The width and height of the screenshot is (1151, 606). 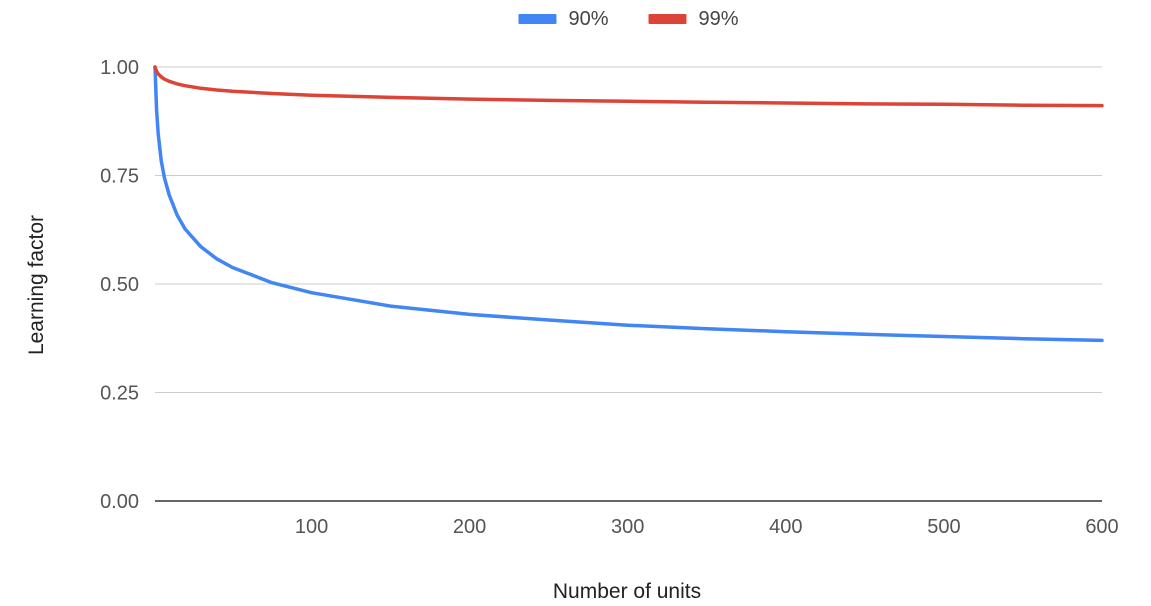 I want to click on x-tick-label: 200, so click(x=469, y=527).